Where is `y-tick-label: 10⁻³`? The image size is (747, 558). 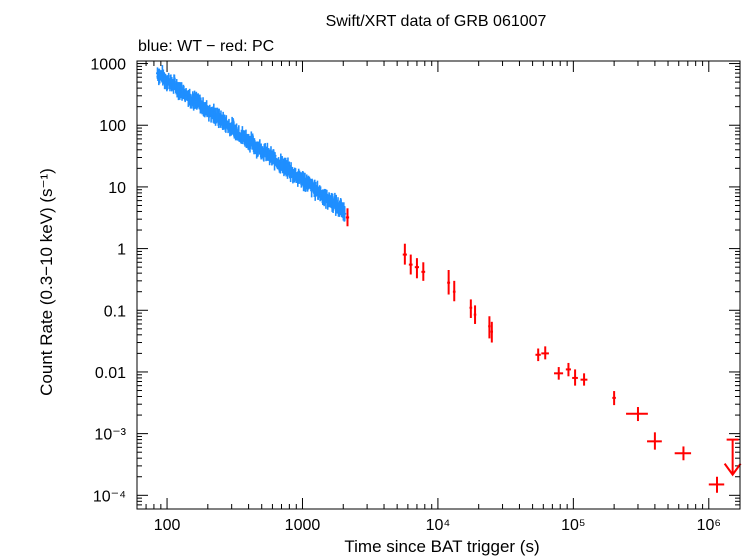
y-tick-label: 10⁻³ is located at coordinates (110, 435).